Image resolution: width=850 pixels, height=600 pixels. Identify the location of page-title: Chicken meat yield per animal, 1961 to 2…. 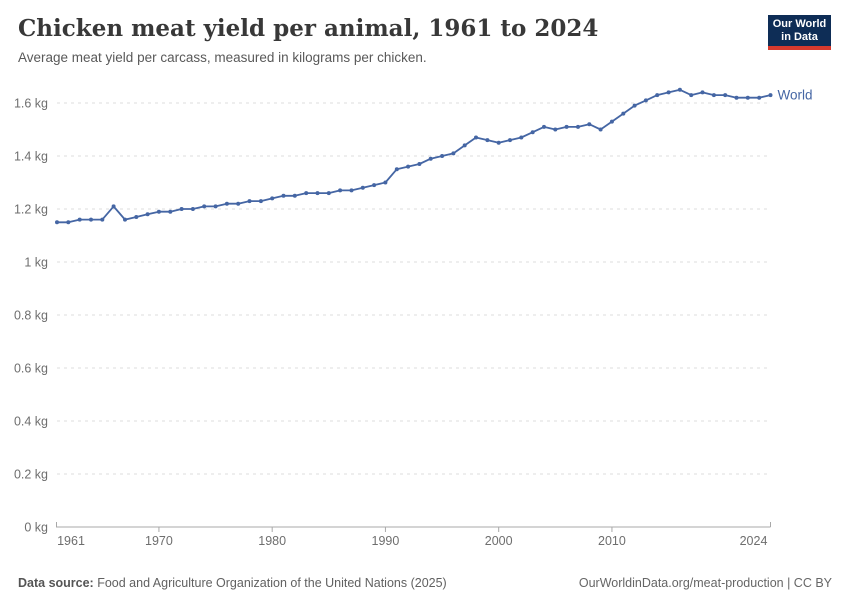
(308, 28).